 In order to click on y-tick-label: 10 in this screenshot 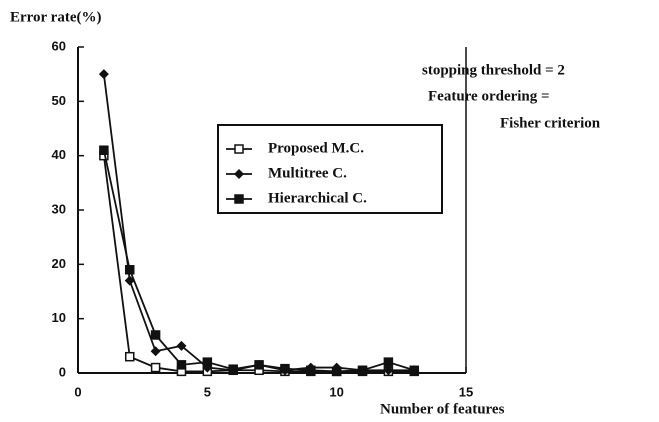, I will do `click(59, 317)`.